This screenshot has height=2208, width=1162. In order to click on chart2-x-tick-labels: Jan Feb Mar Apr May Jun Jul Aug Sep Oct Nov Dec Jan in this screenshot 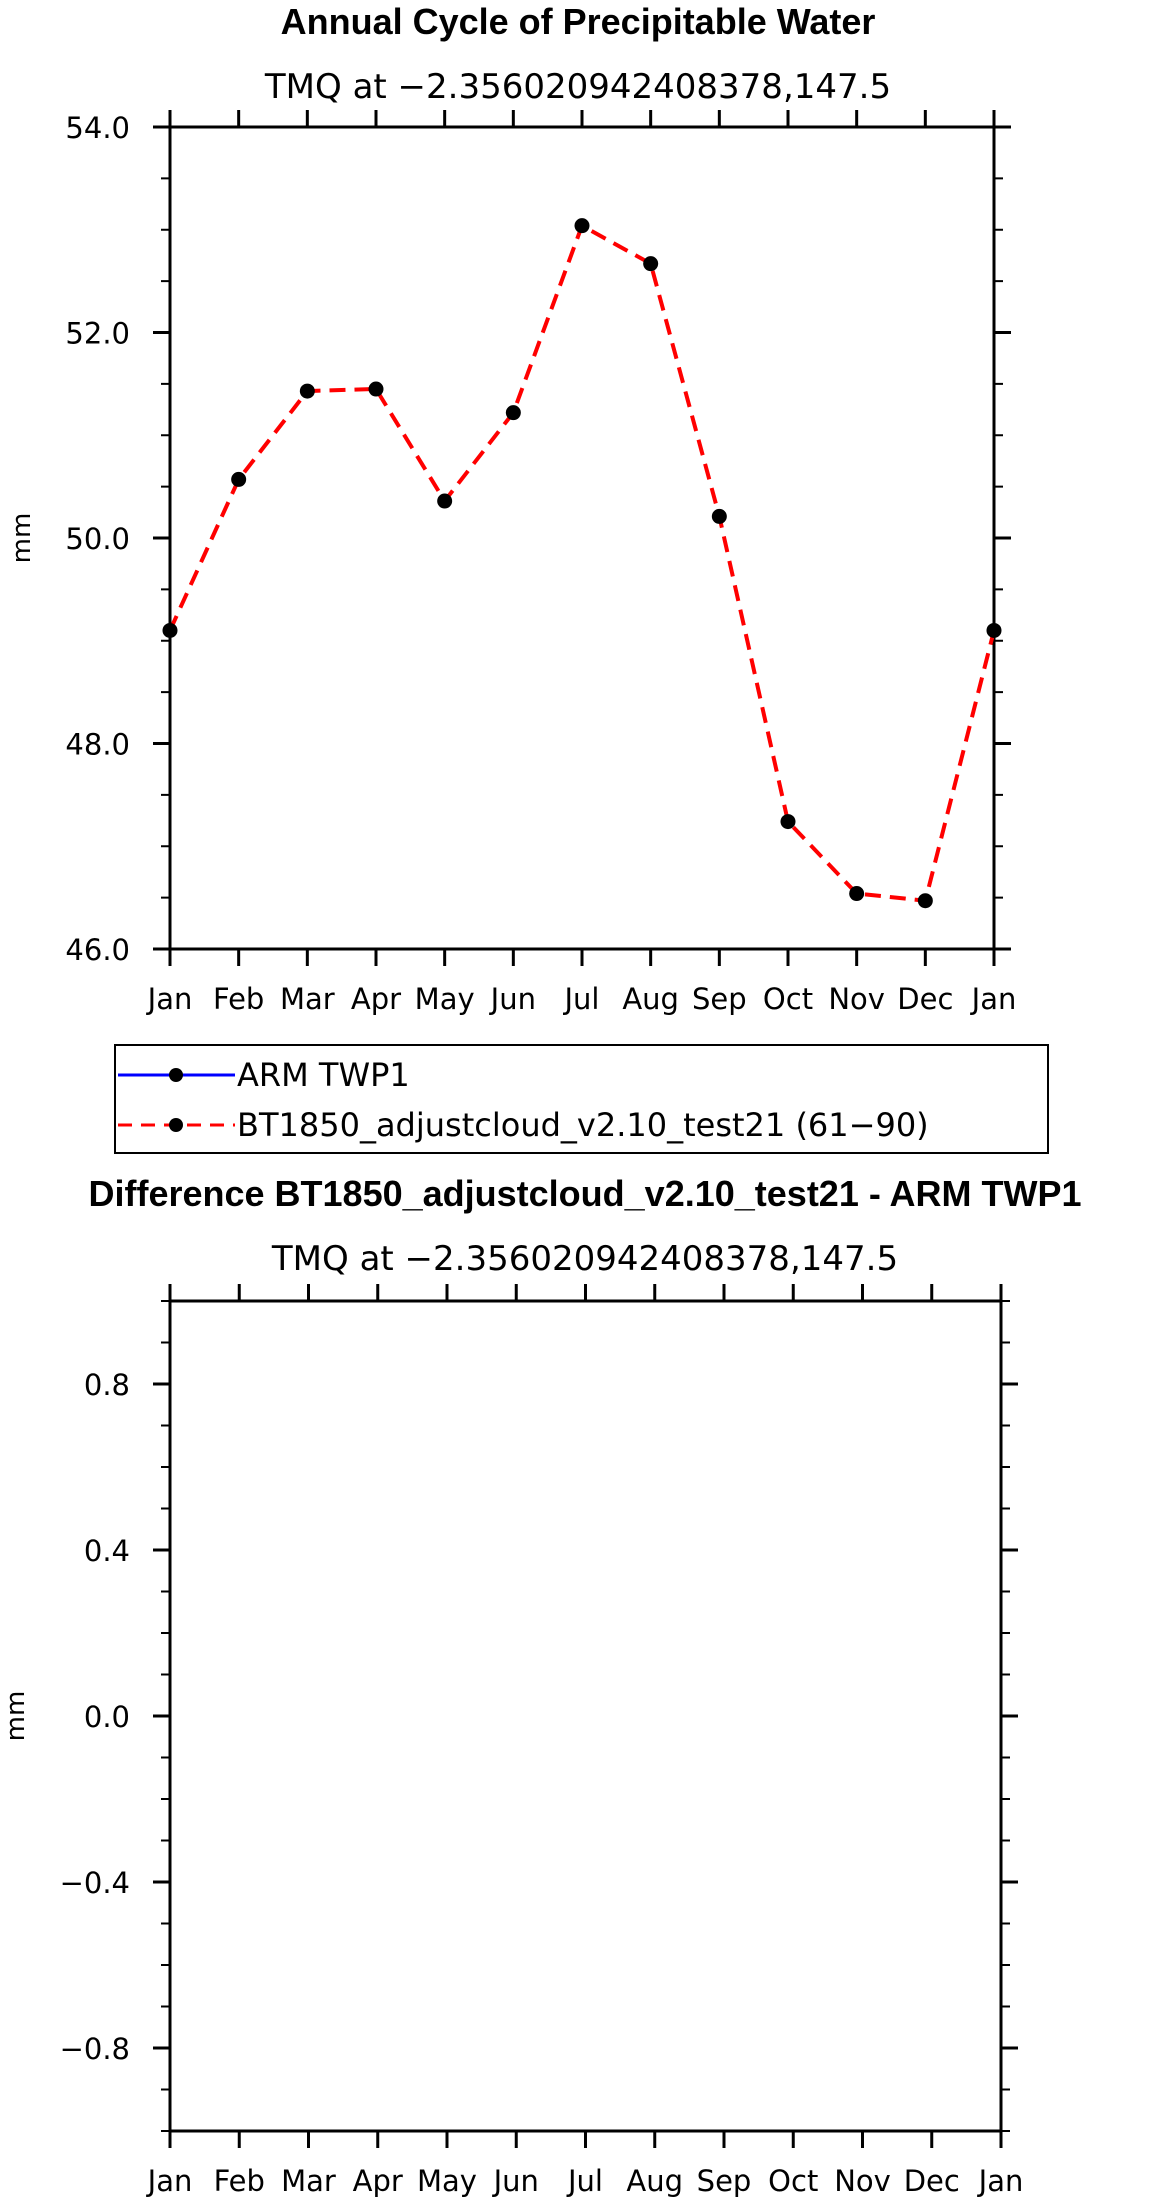, I will do `click(585, 2181)`.